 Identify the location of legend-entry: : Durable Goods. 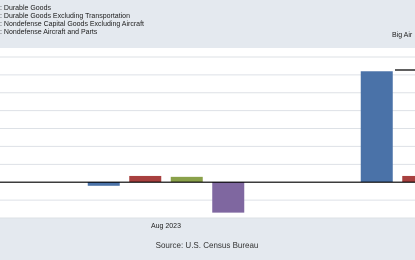
(25, 8).